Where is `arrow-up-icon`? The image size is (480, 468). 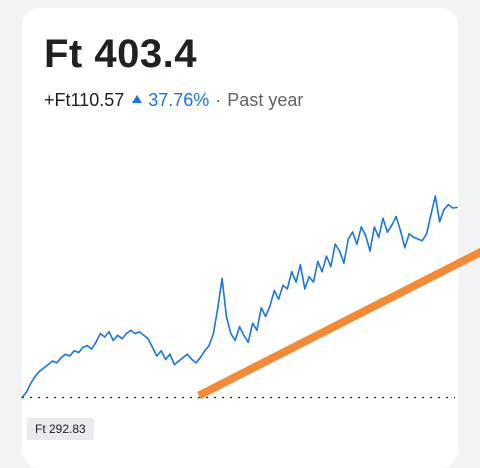 arrow-up-icon is located at coordinates (137, 98).